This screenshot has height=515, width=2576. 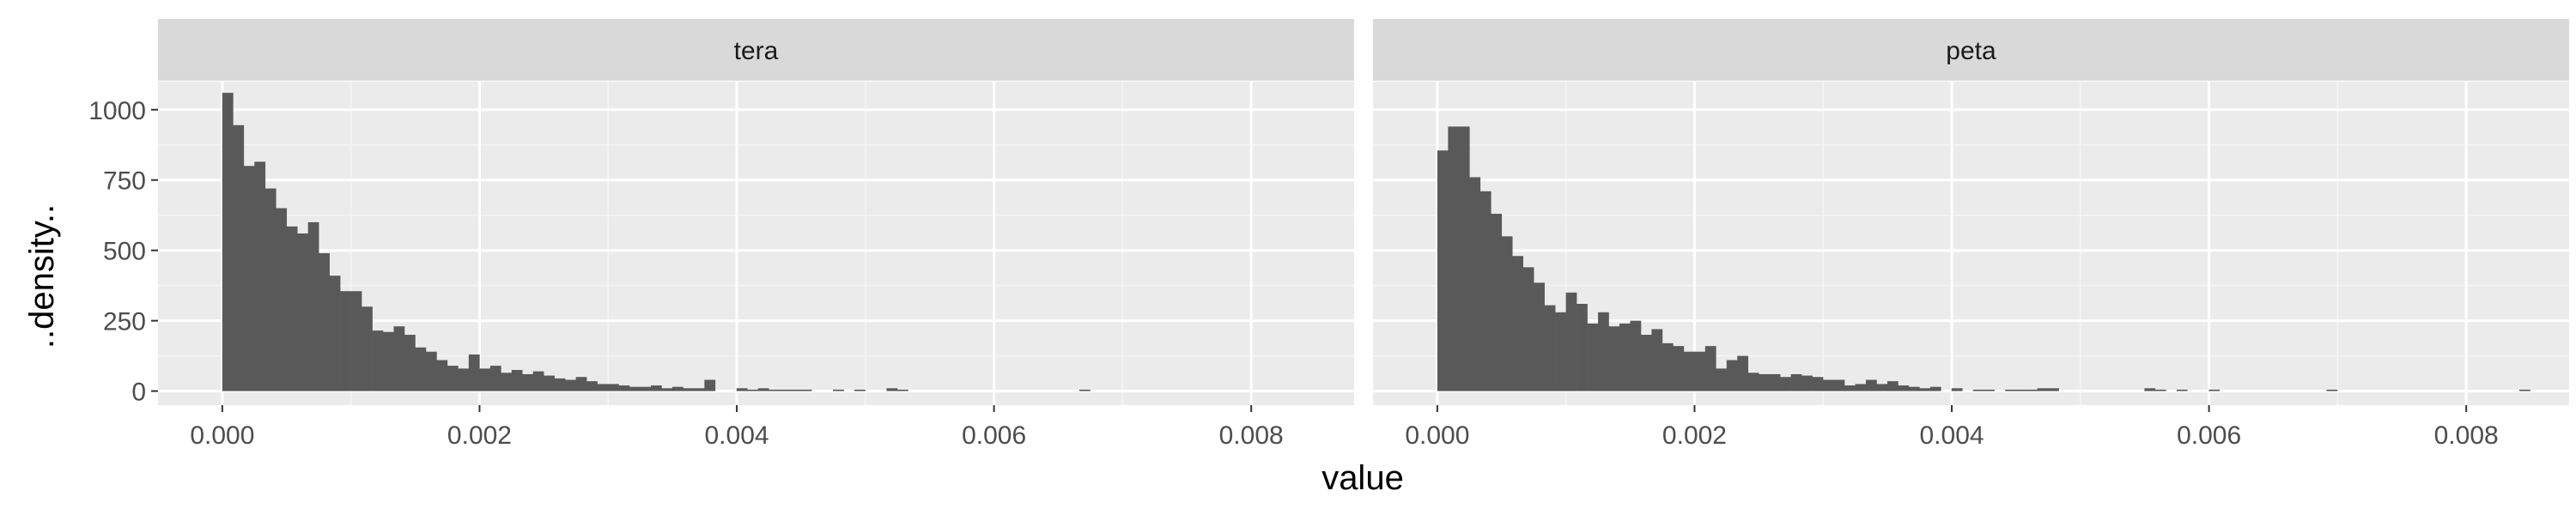 What do you see at coordinates (1251, 435) in the screenshot?
I see `x-tick-label: 0.008` at bounding box center [1251, 435].